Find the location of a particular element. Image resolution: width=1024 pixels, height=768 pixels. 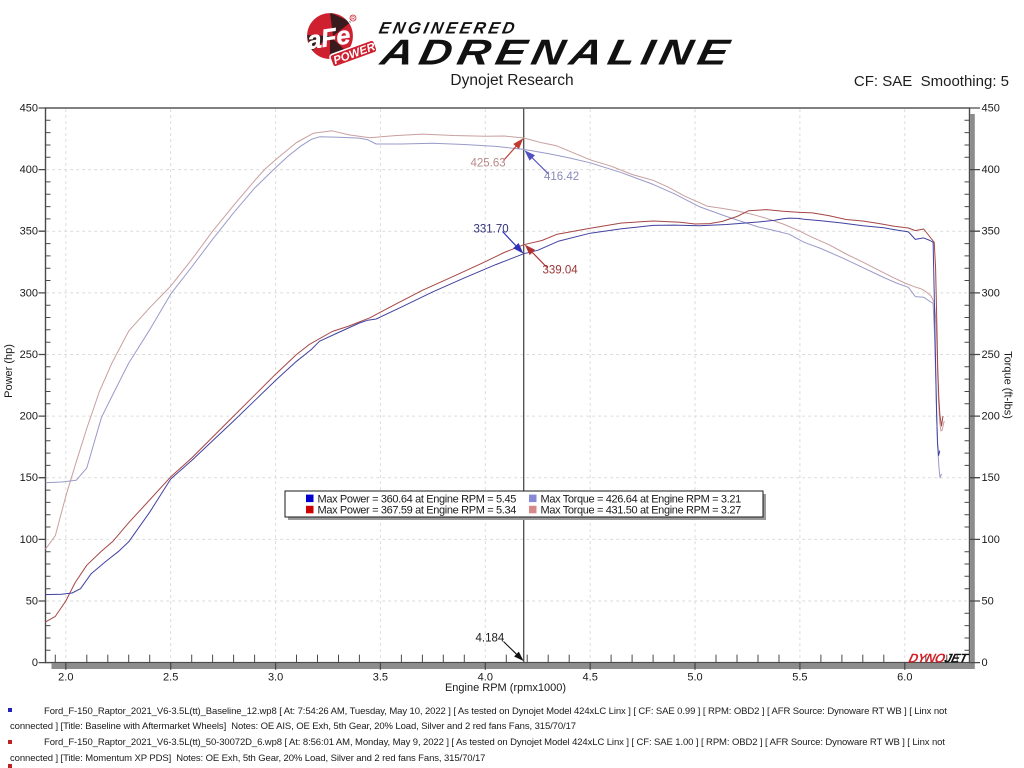

svg-text: 3.0 is located at coordinates (275, 678).